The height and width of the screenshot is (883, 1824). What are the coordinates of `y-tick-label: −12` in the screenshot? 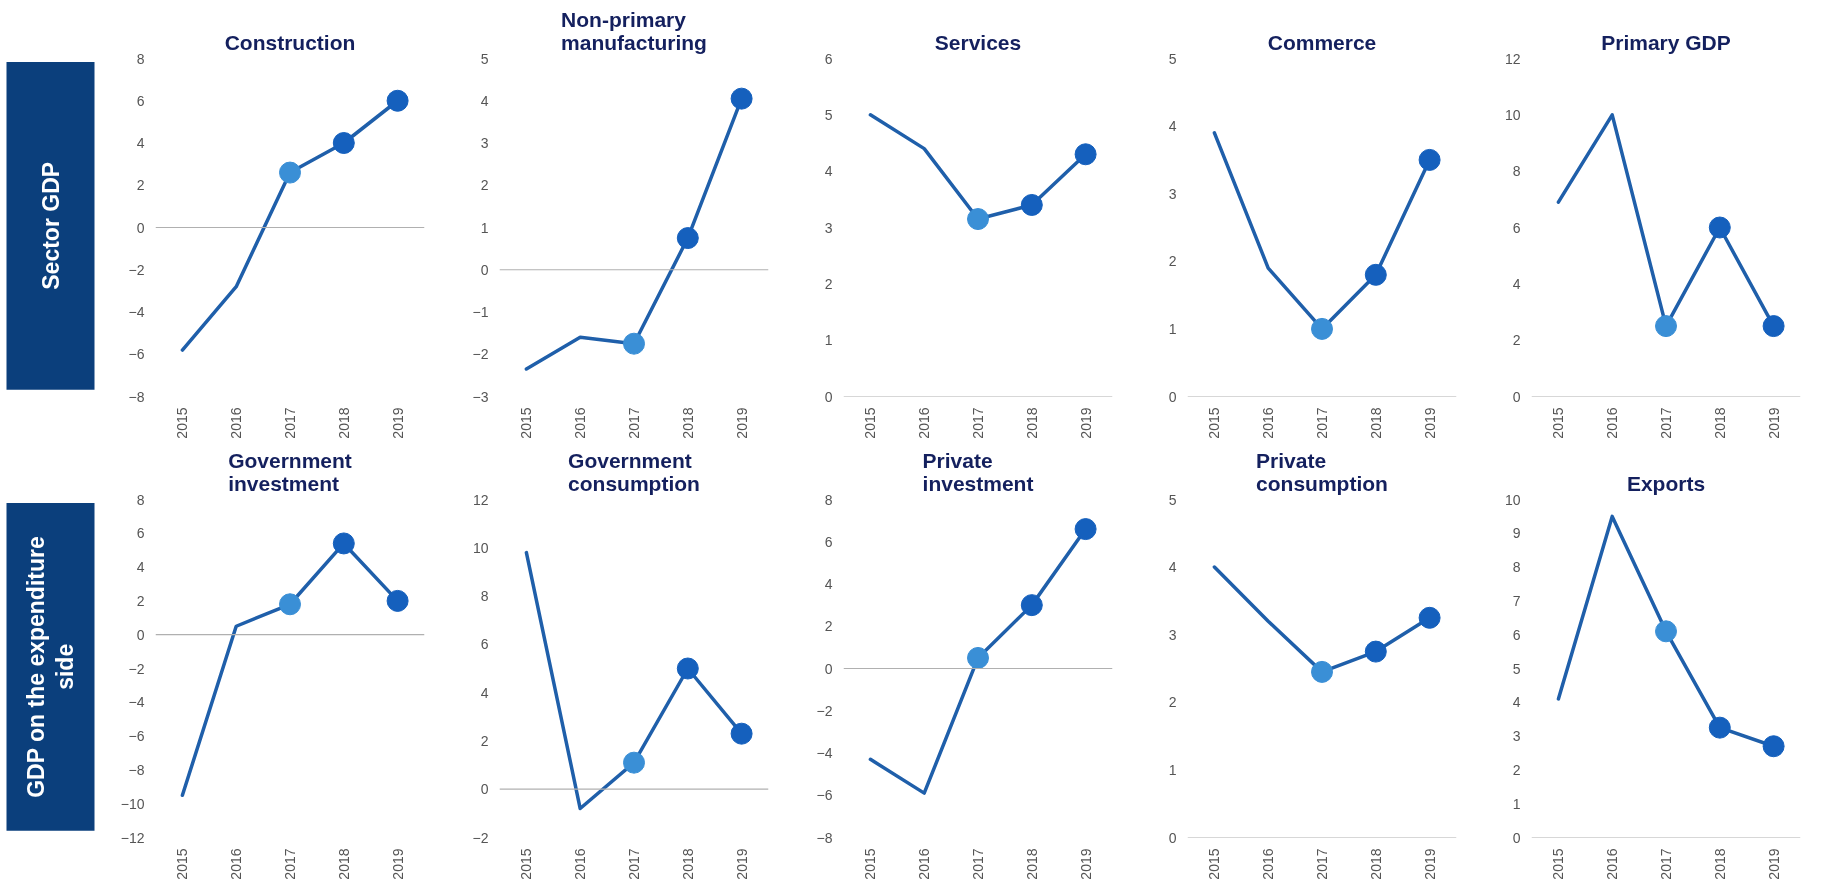 It's located at (132, 837).